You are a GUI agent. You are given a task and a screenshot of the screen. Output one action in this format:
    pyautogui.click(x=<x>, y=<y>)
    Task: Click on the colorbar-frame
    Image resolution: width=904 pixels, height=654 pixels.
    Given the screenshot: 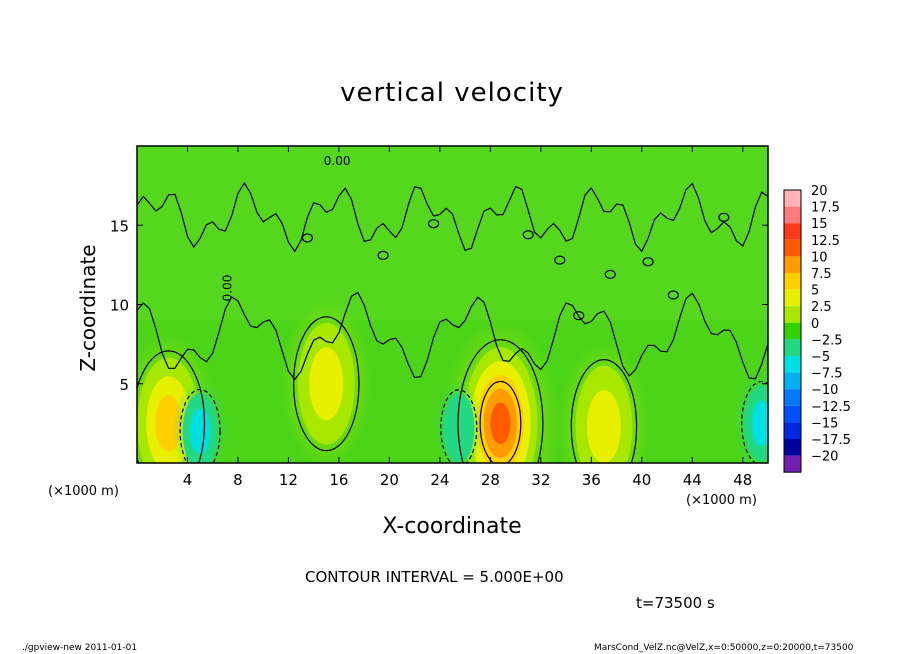 What is the action you would take?
    pyautogui.click(x=792, y=331)
    